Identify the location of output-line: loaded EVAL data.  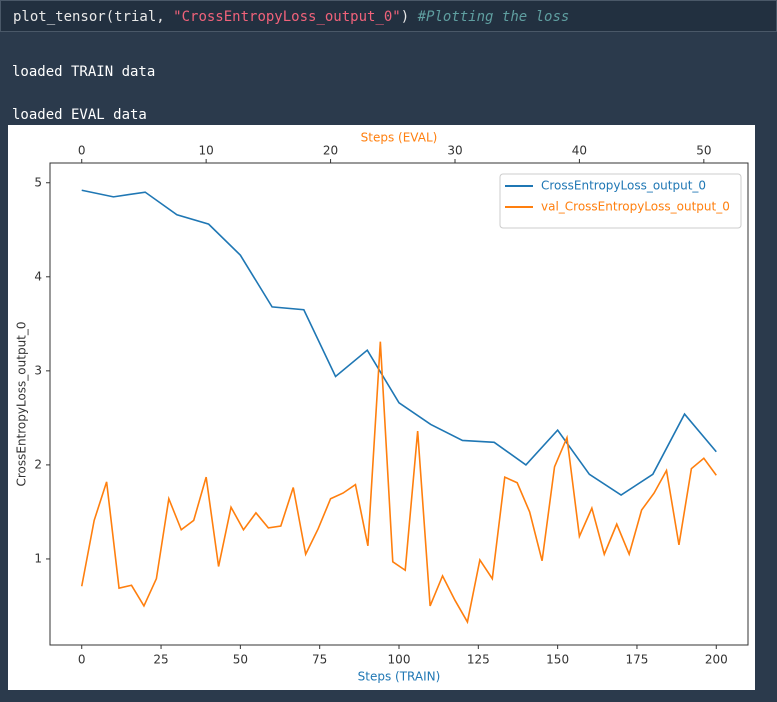
(79, 114).